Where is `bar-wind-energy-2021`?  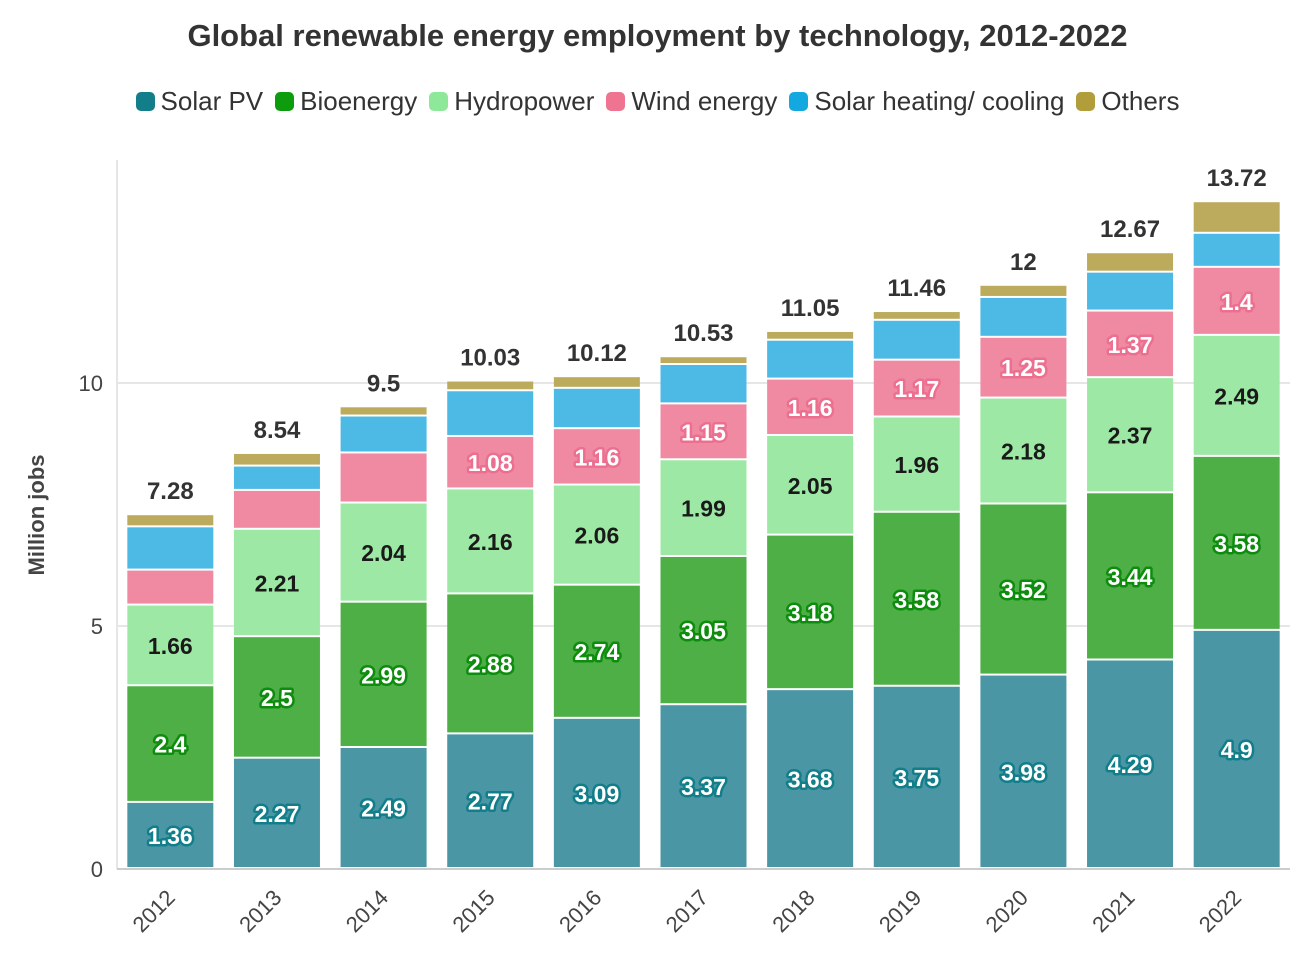 bar-wind-energy-2021 is located at coordinates (1130, 344).